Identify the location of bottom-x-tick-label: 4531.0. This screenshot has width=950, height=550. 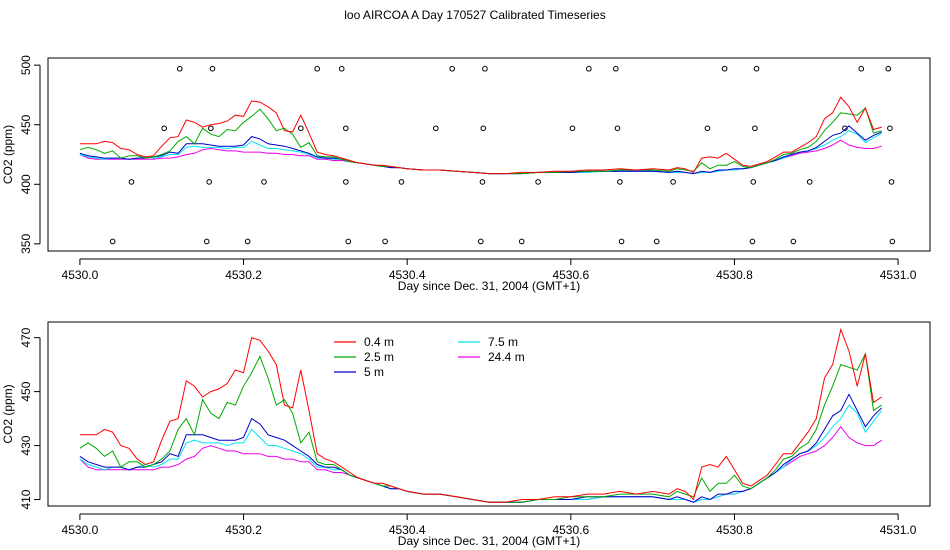
(898, 530).